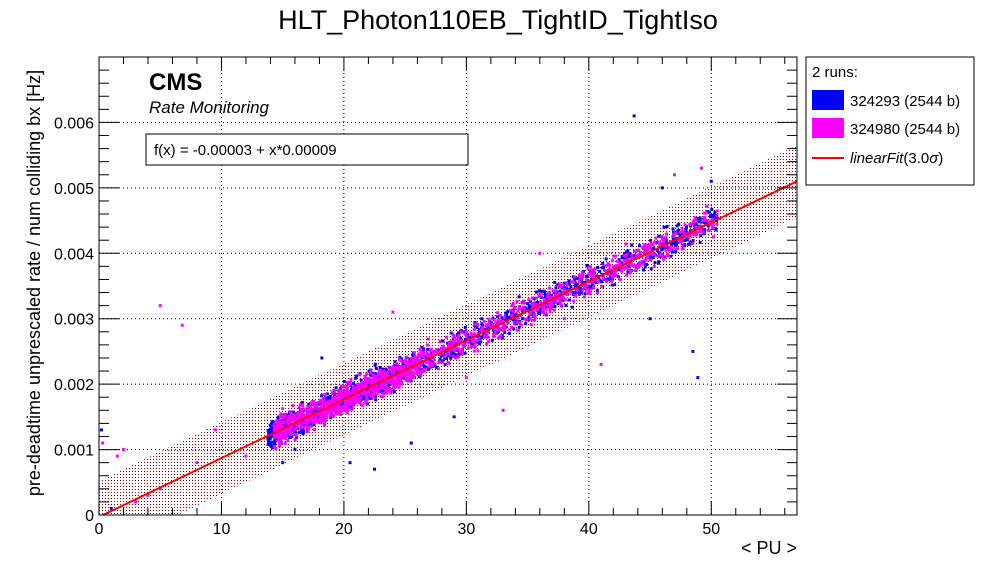  Describe the element at coordinates (74, 189) in the screenshot. I see `y-tick-label: 0.005` at that location.